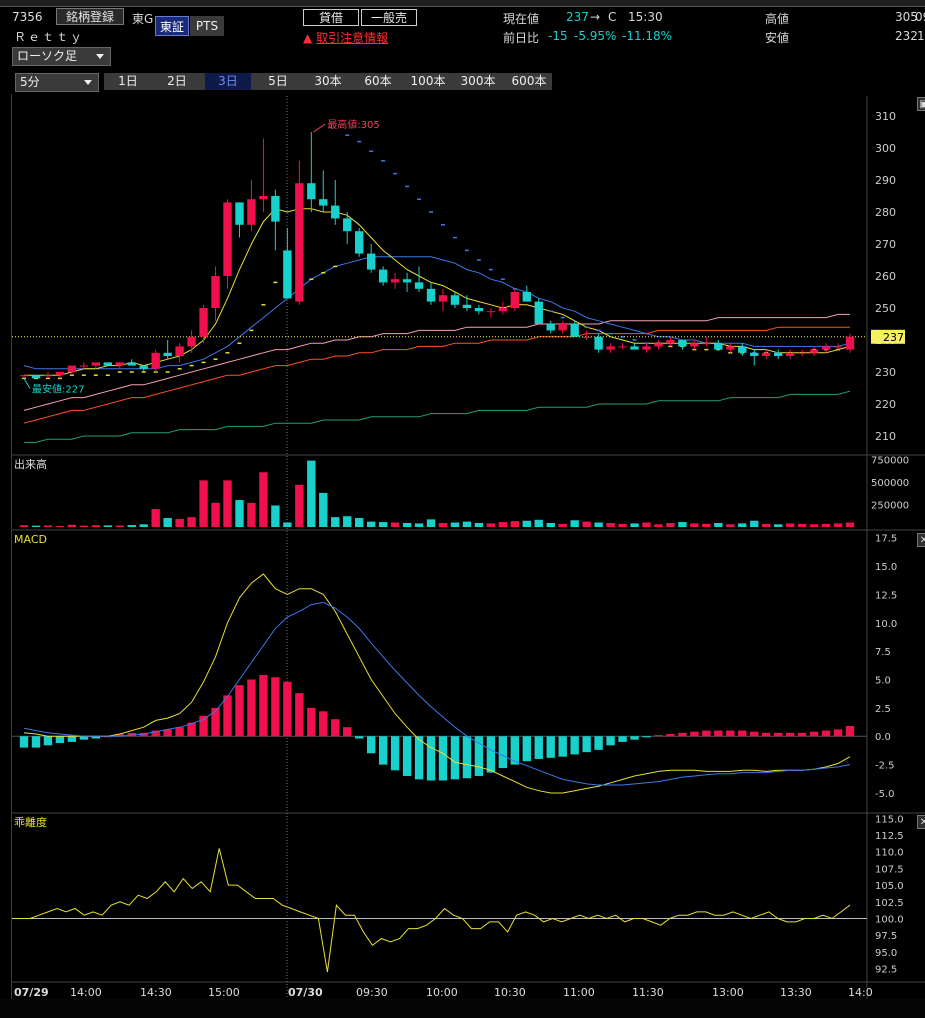 Image resolution: width=925 pixels, height=1018 pixels. What do you see at coordinates (207, 26) in the screenshot?
I see `venue-tab-pts: PTS` at bounding box center [207, 26].